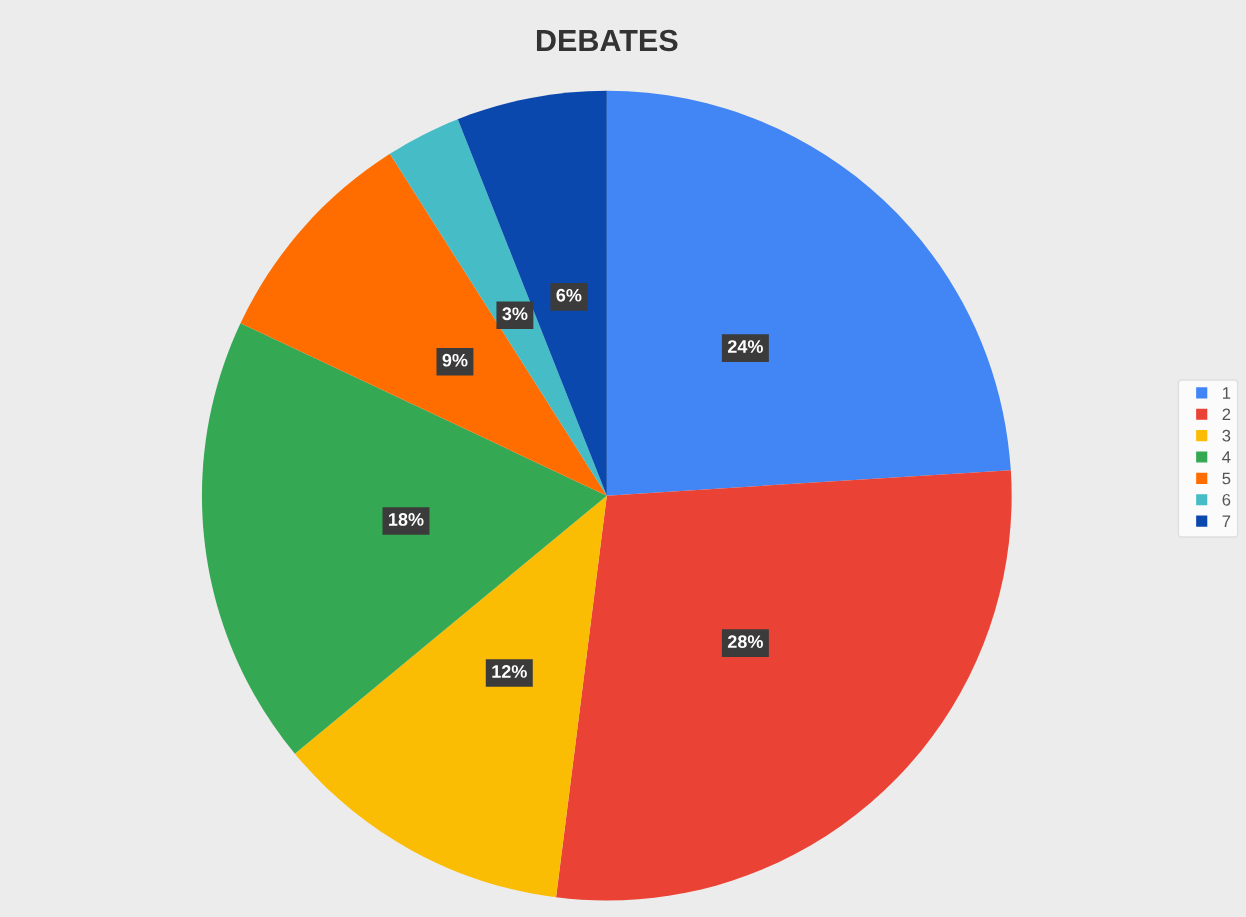  Describe the element at coordinates (509, 671) in the screenshot. I see `data-label: 12%` at that location.